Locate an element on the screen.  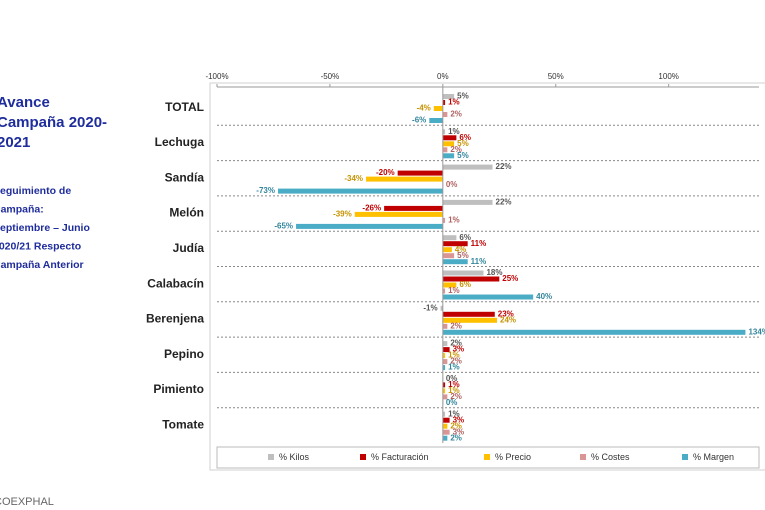
side-title: Campaña 2020- is located at coordinates (53, 122).